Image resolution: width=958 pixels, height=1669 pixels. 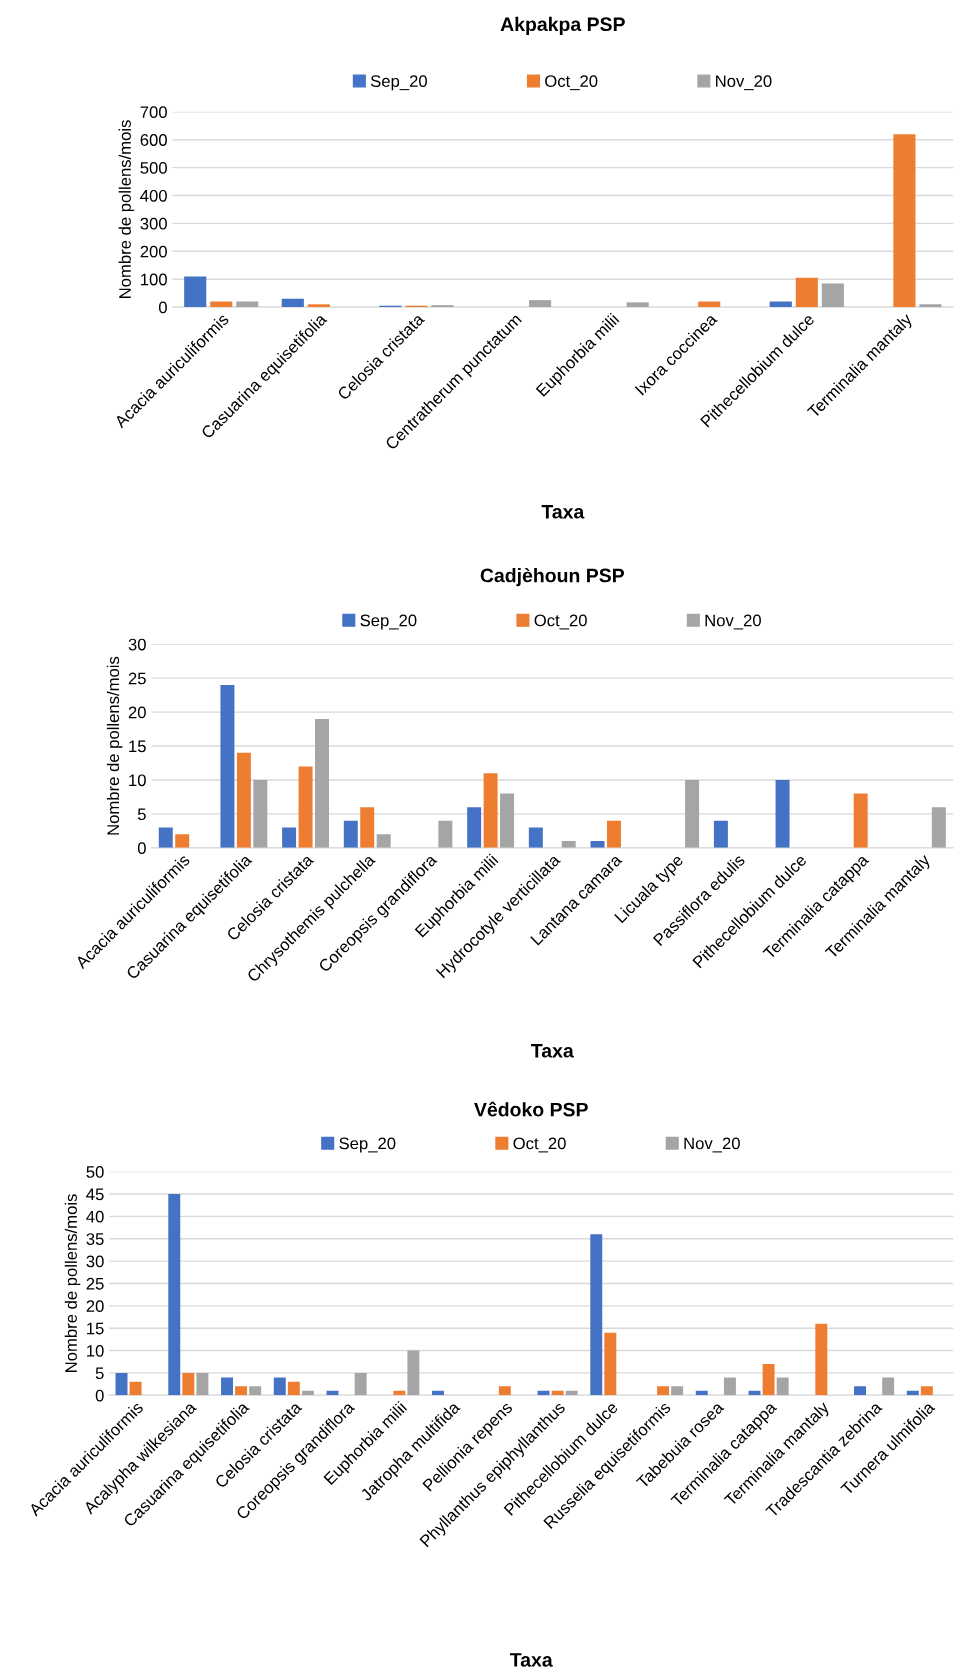 What do you see at coordinates (153, 112) in the screenshot?
I see `y-tick-label: 700` at bounding box center [153, 112].